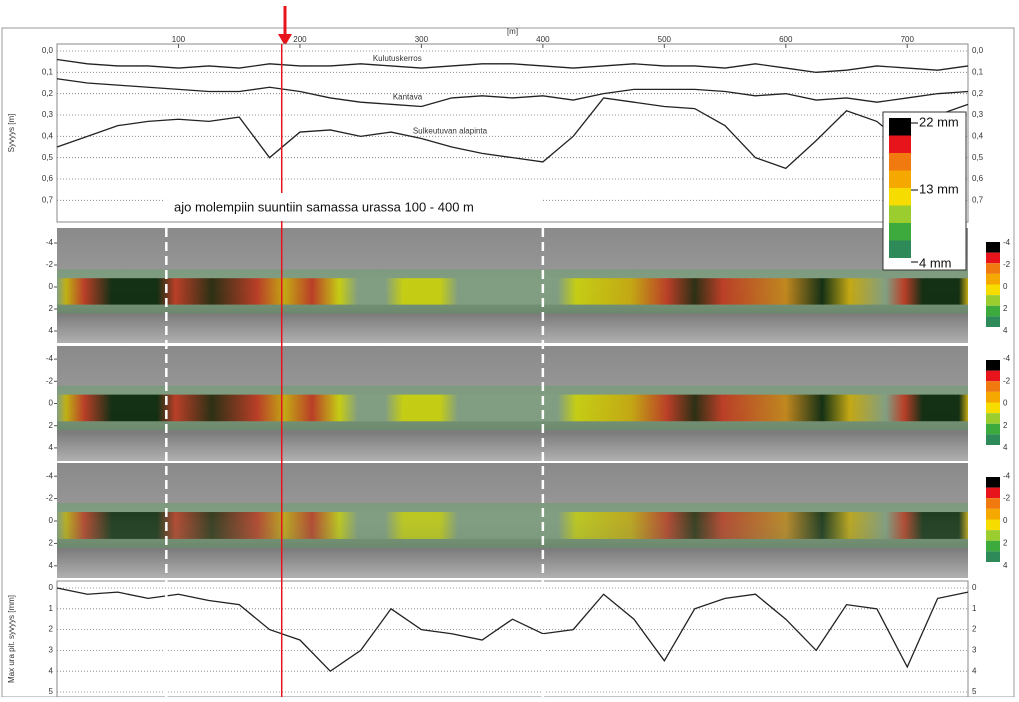  I want to click on arrow-head, so click(285, 40).